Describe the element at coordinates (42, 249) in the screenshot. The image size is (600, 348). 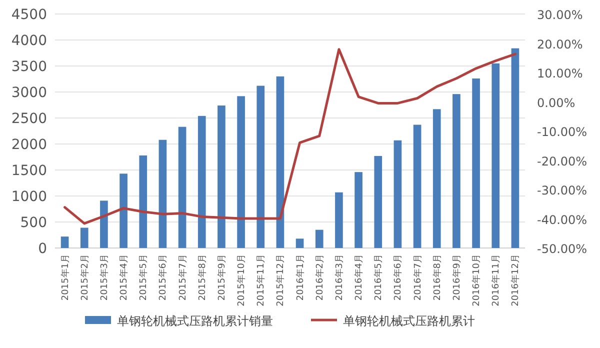
I see `y-tick-label: 0` at that location.